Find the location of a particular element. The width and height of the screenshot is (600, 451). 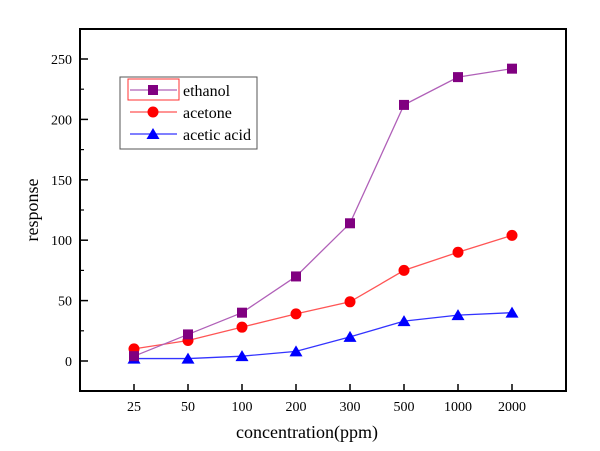

y-tick-label: 150 is located at coordinates (61, 181).